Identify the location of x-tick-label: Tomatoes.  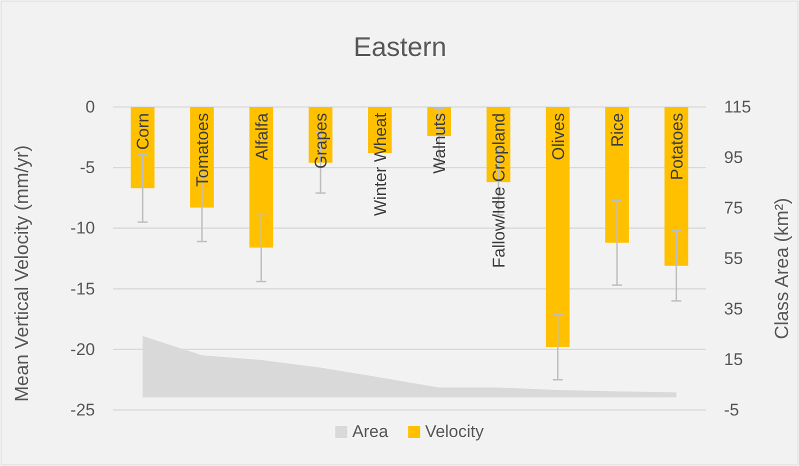
(202, 150).